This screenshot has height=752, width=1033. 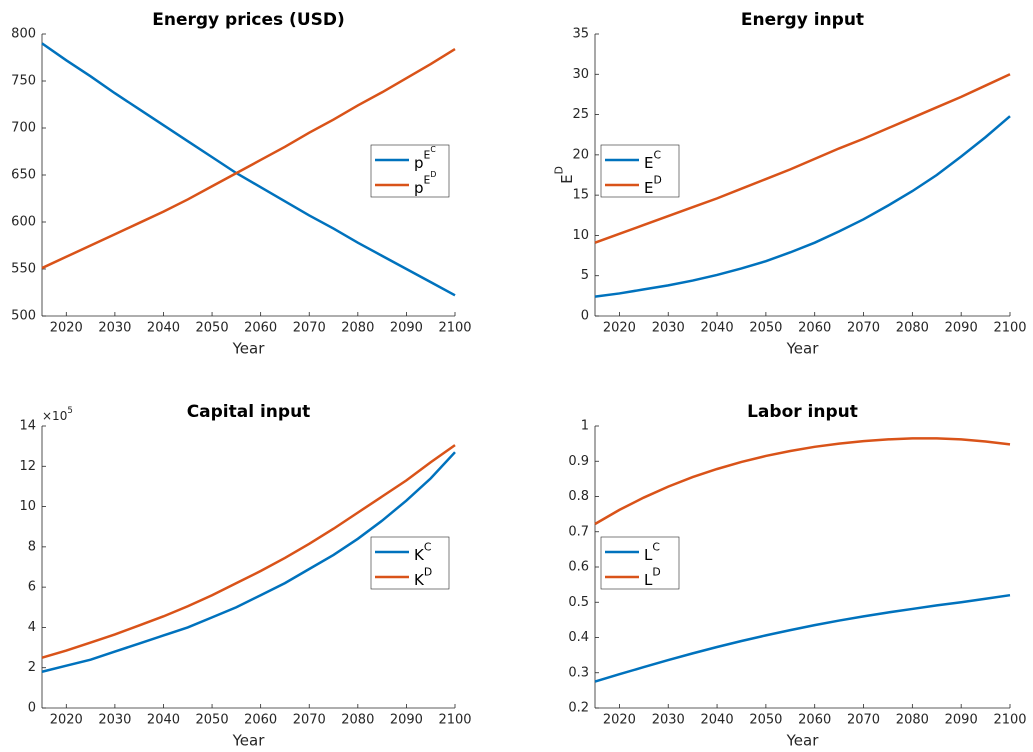 I want to click on y-tick-label: 30, so click(x=580, y=74).